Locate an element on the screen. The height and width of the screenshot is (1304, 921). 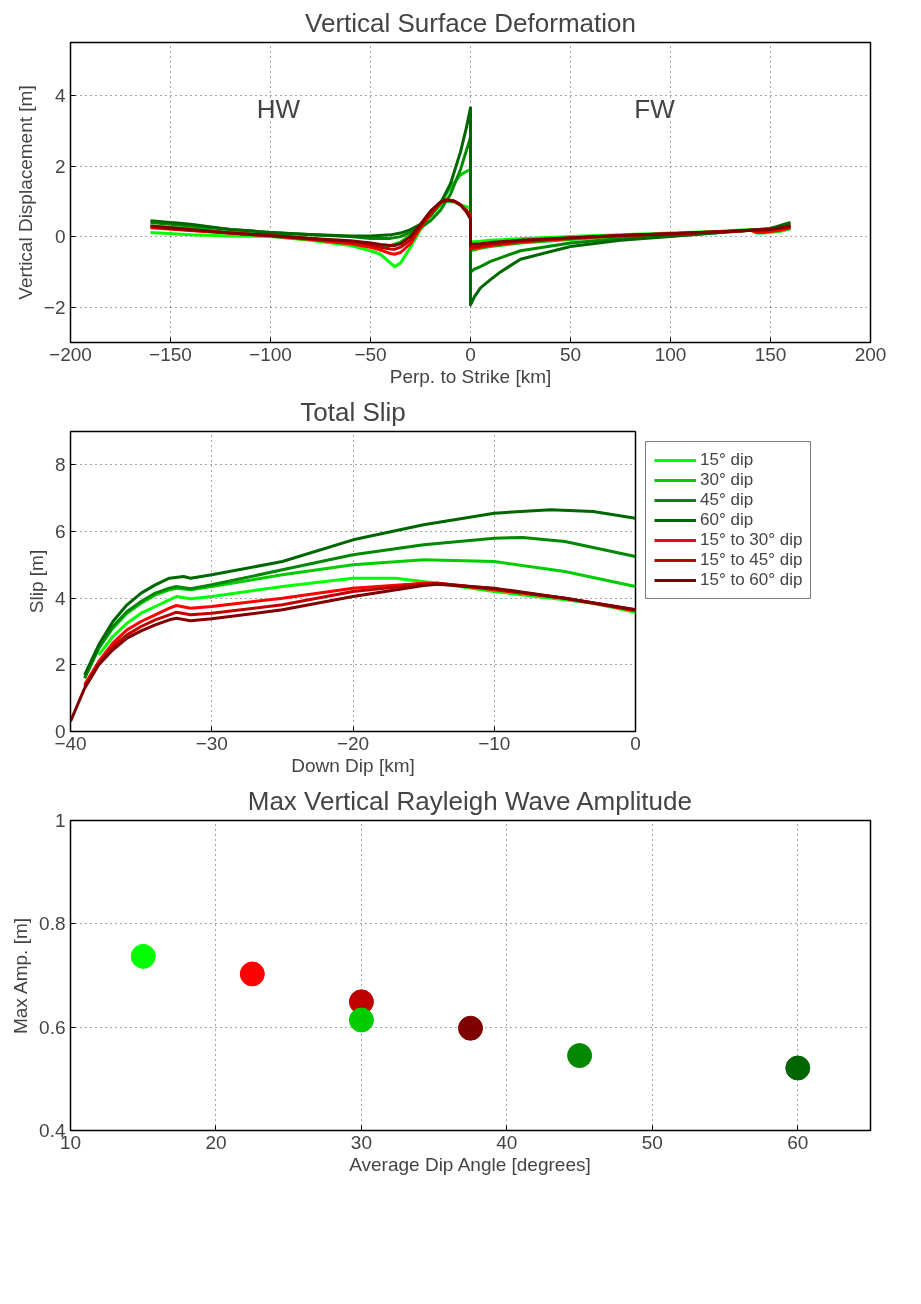
chart-title: Vertical Surface Deformation is located at coordinates (470, 22).